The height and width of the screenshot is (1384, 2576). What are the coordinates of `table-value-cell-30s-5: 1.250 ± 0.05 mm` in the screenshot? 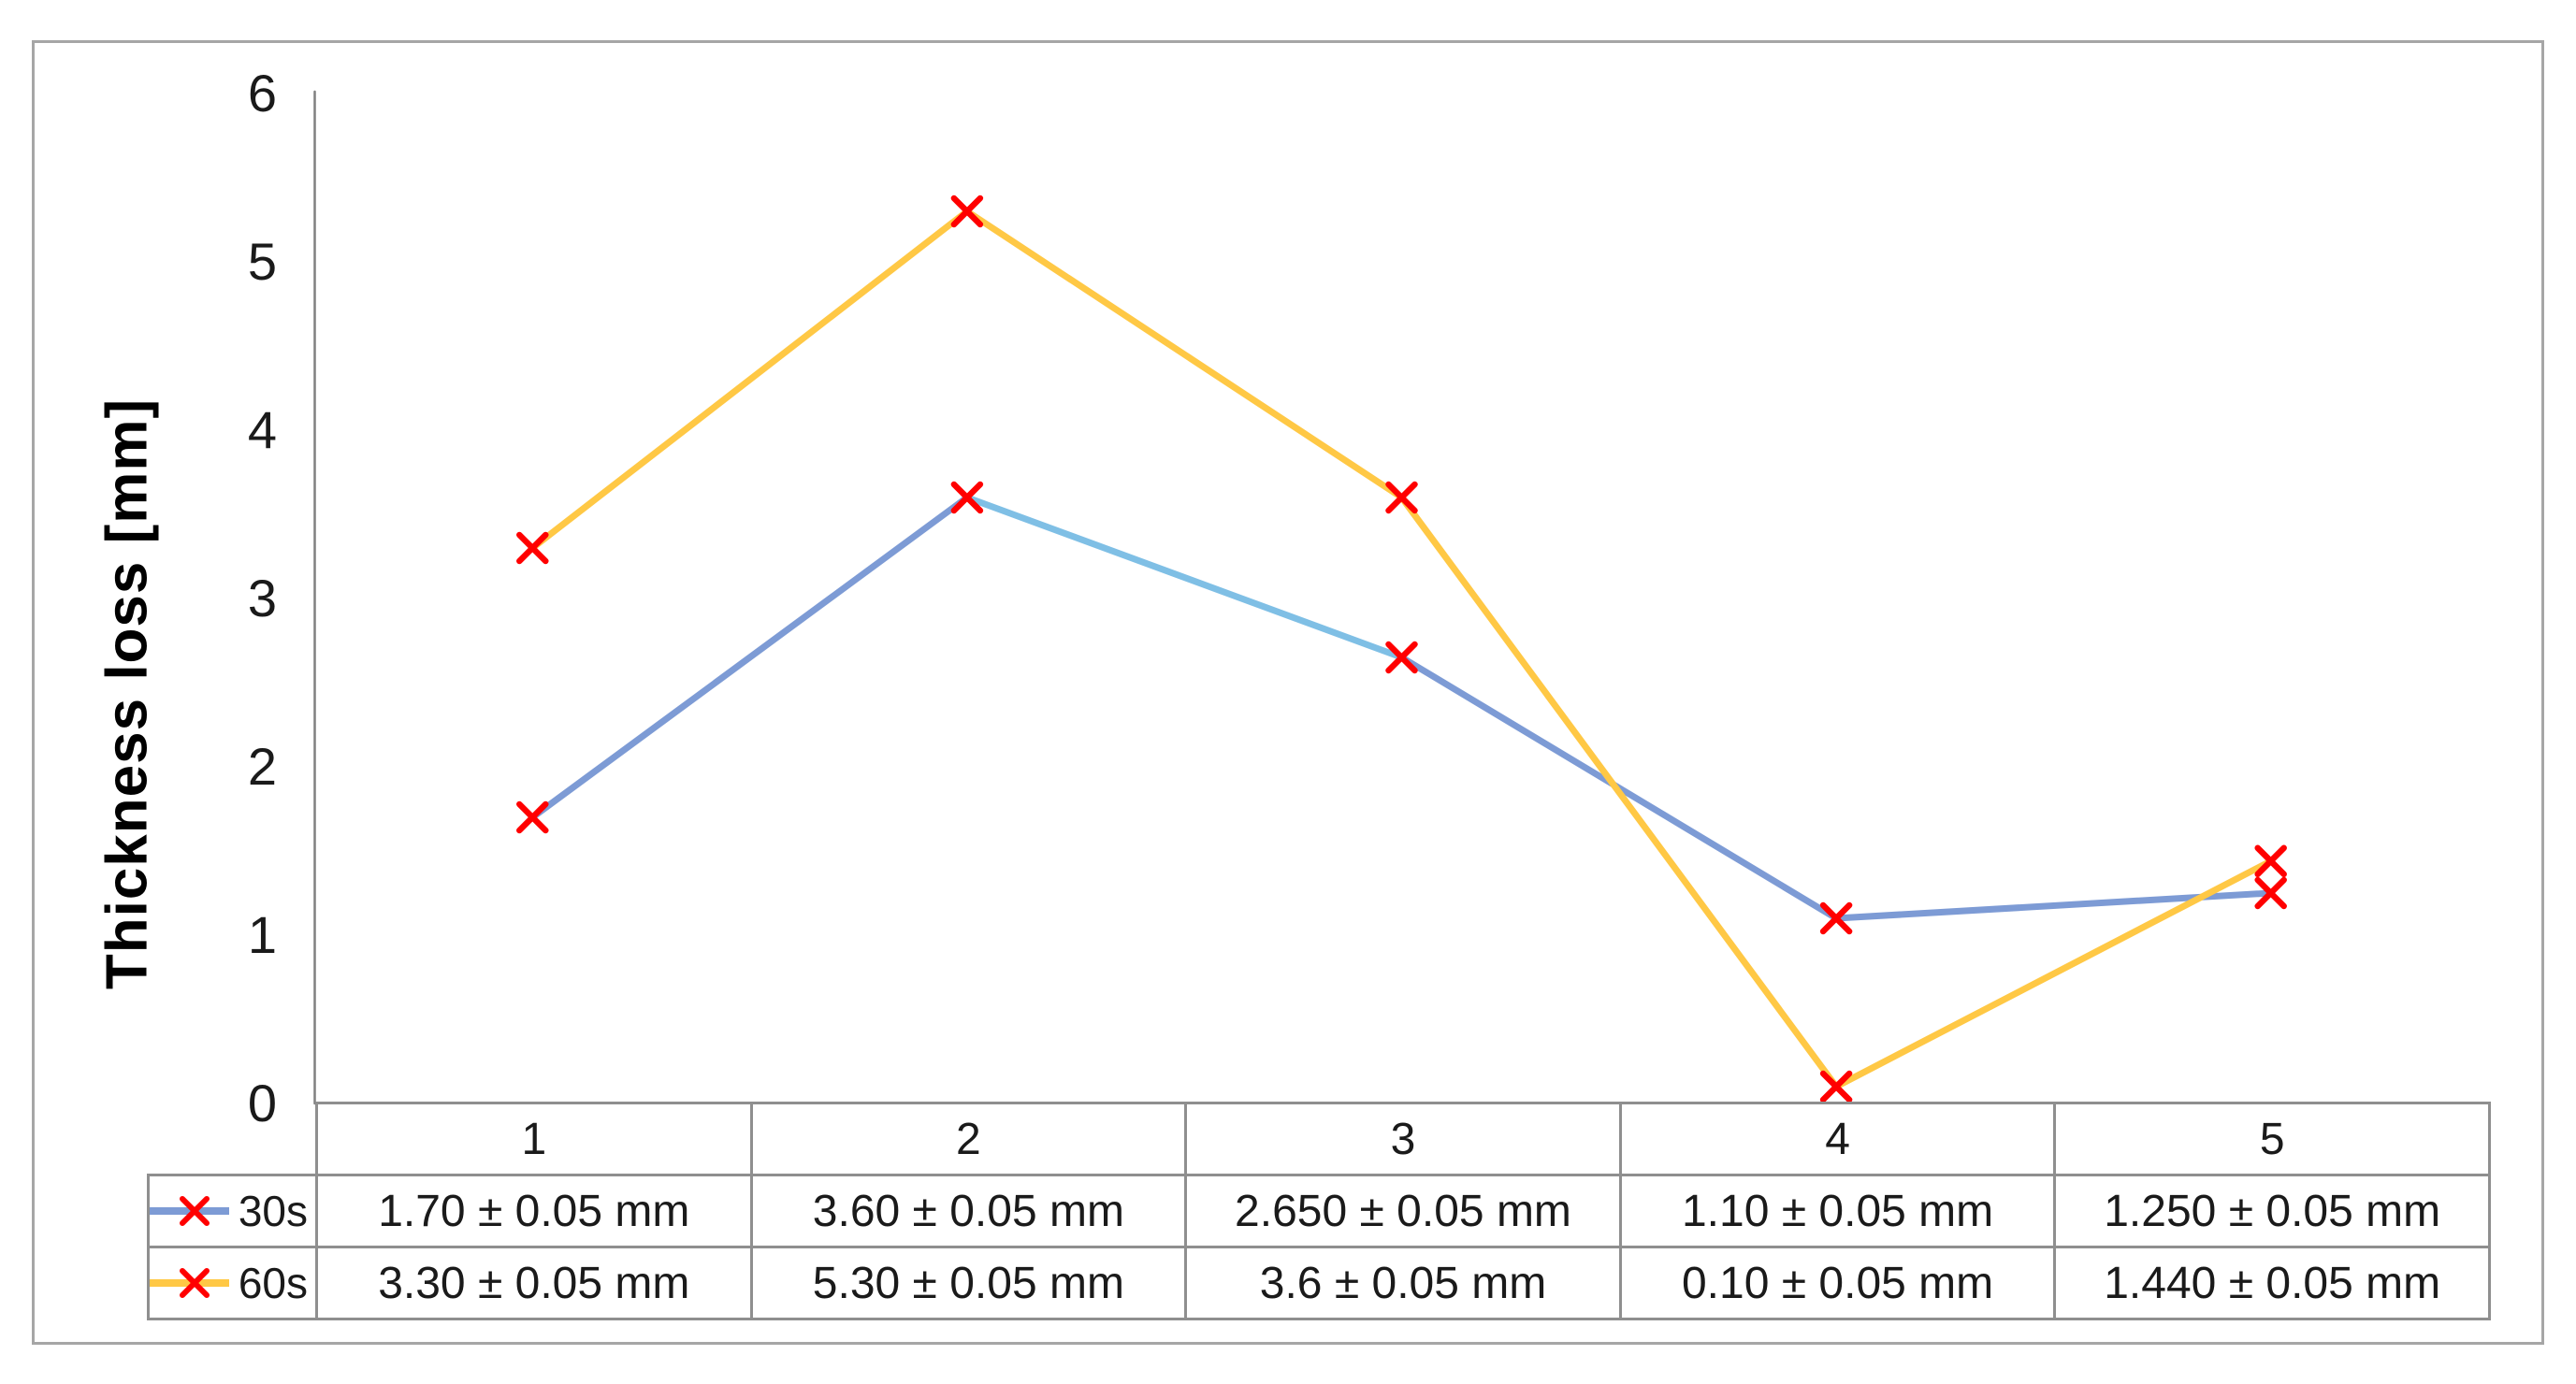 It's located at (2272, 1211).